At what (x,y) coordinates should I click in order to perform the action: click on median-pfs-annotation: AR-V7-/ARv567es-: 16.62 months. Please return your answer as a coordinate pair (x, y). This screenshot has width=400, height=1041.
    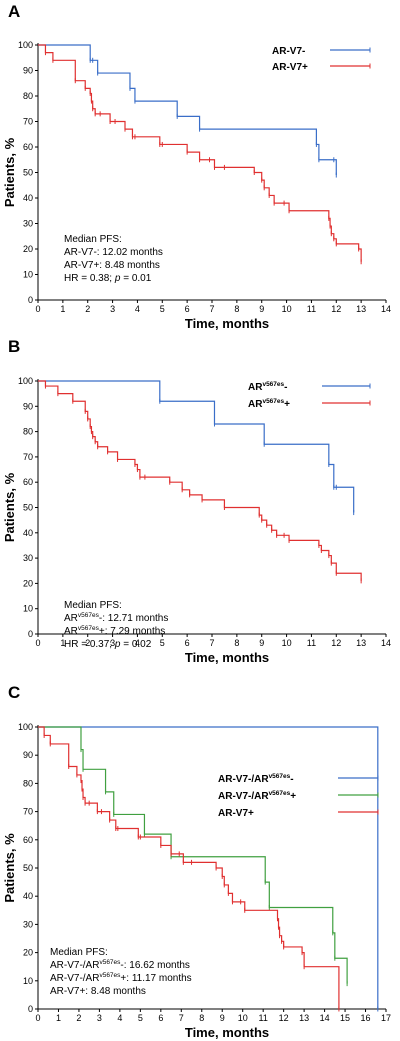
    Looking at the image, I should click on (120, 965).